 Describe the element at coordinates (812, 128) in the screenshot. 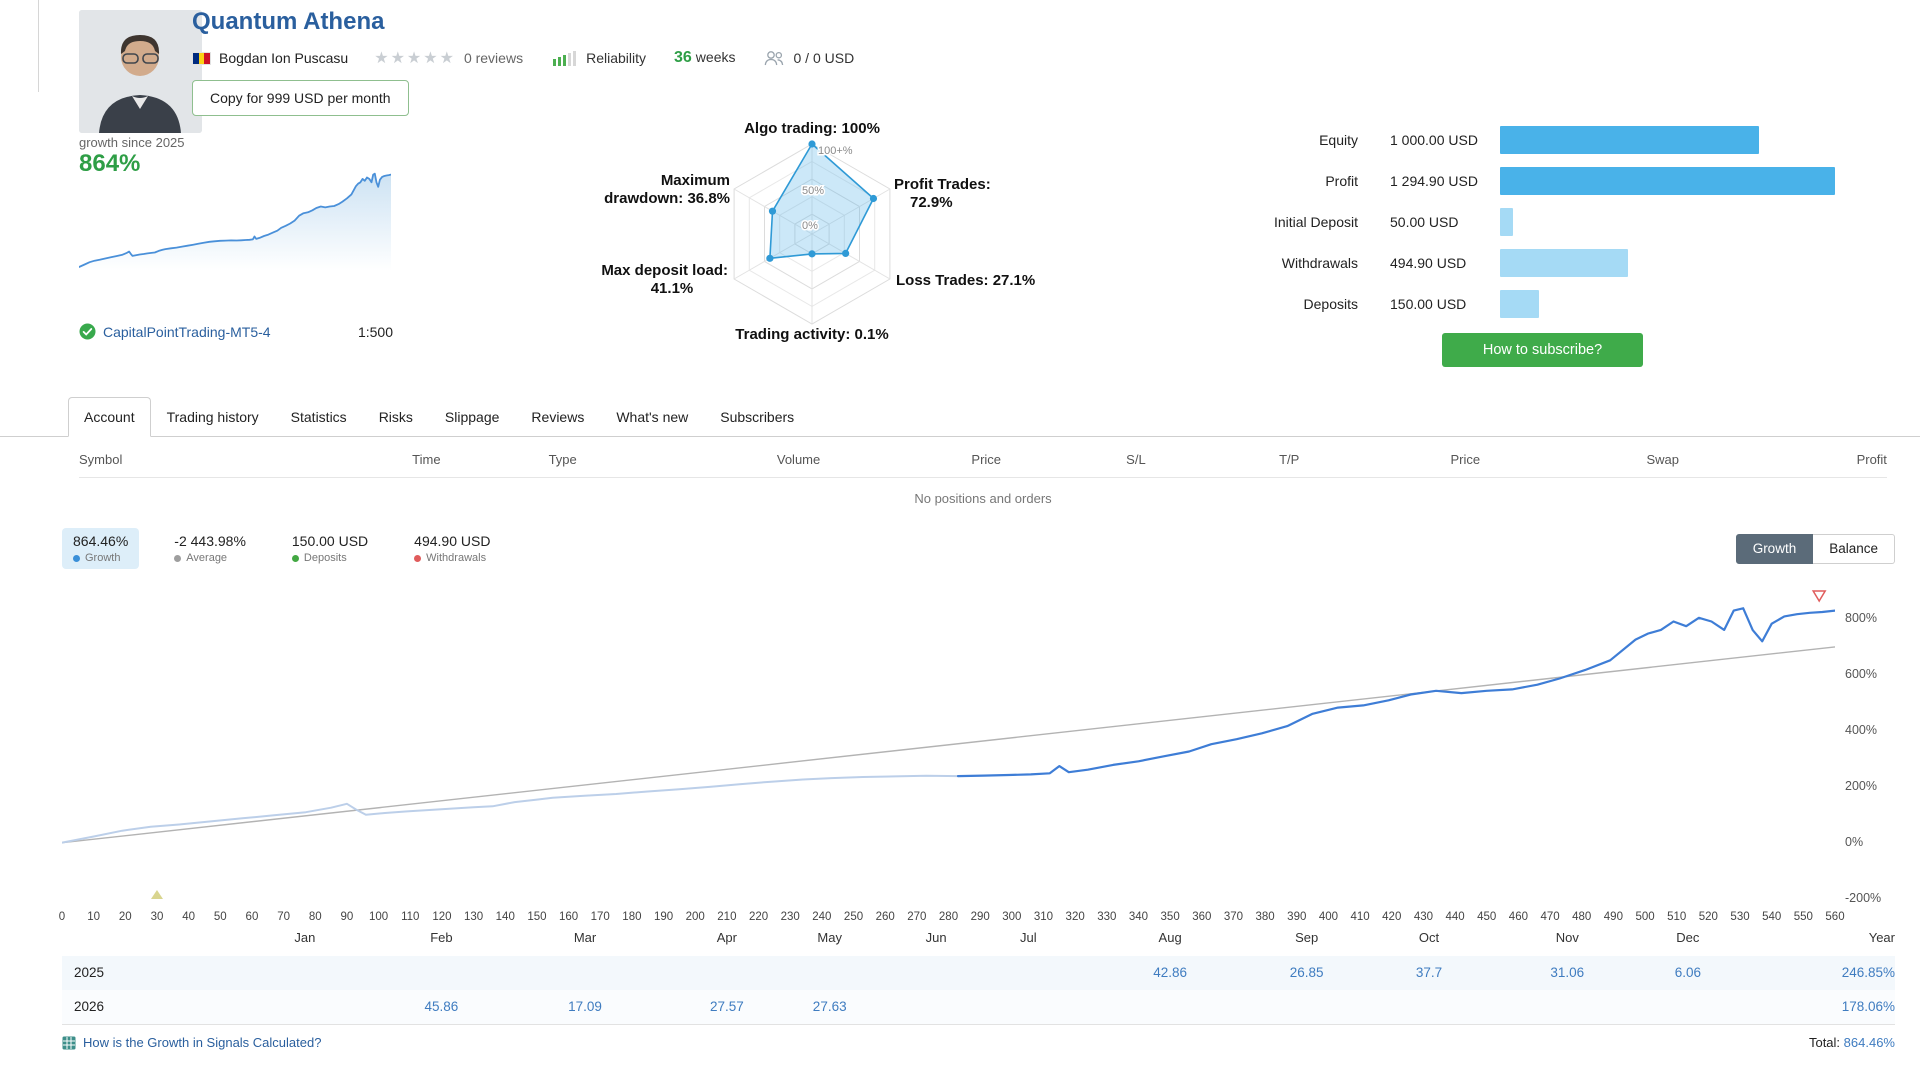

I see `radar-axis-label: Algo trading: 100%` at that location.